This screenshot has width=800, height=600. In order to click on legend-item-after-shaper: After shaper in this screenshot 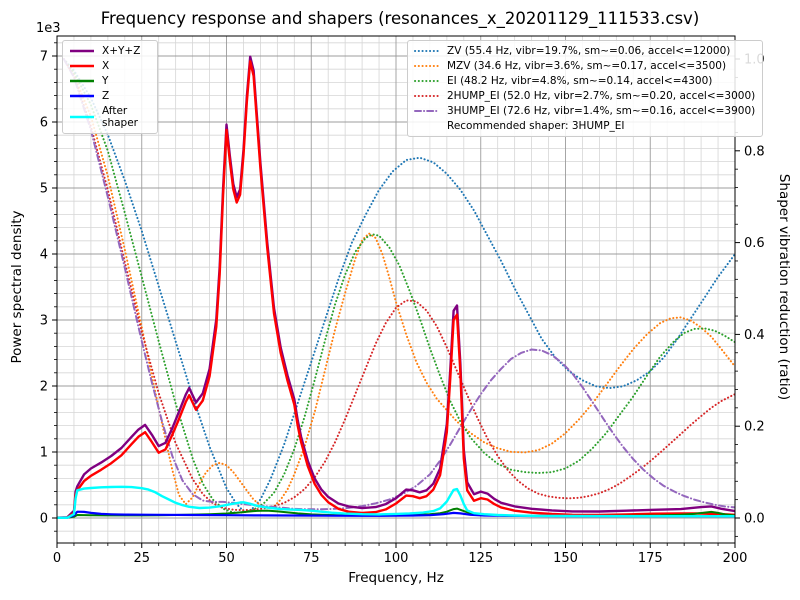, I will do `click(109, 117)`.